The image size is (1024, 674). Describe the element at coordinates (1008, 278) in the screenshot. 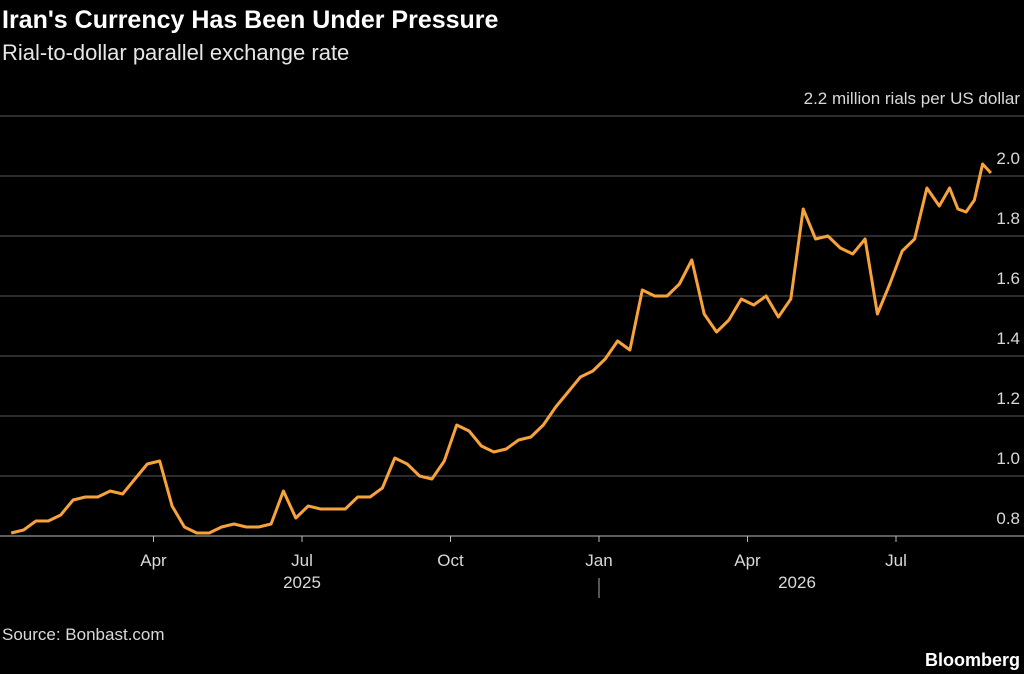

I see `y-tick-label: 1.6` at that location.